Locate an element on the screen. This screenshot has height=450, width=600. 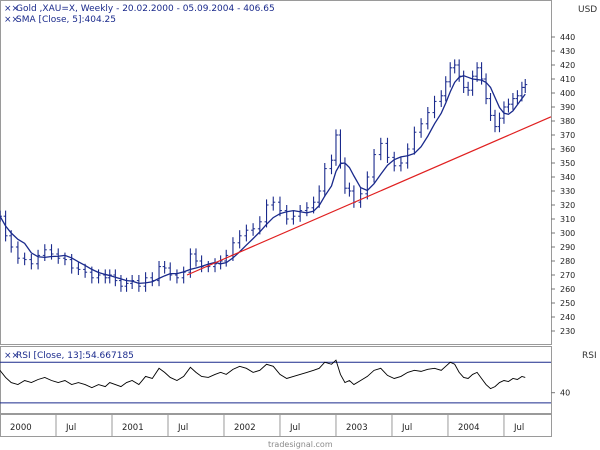
time-tick-label: 2003 is located at coordinates (357, 428).